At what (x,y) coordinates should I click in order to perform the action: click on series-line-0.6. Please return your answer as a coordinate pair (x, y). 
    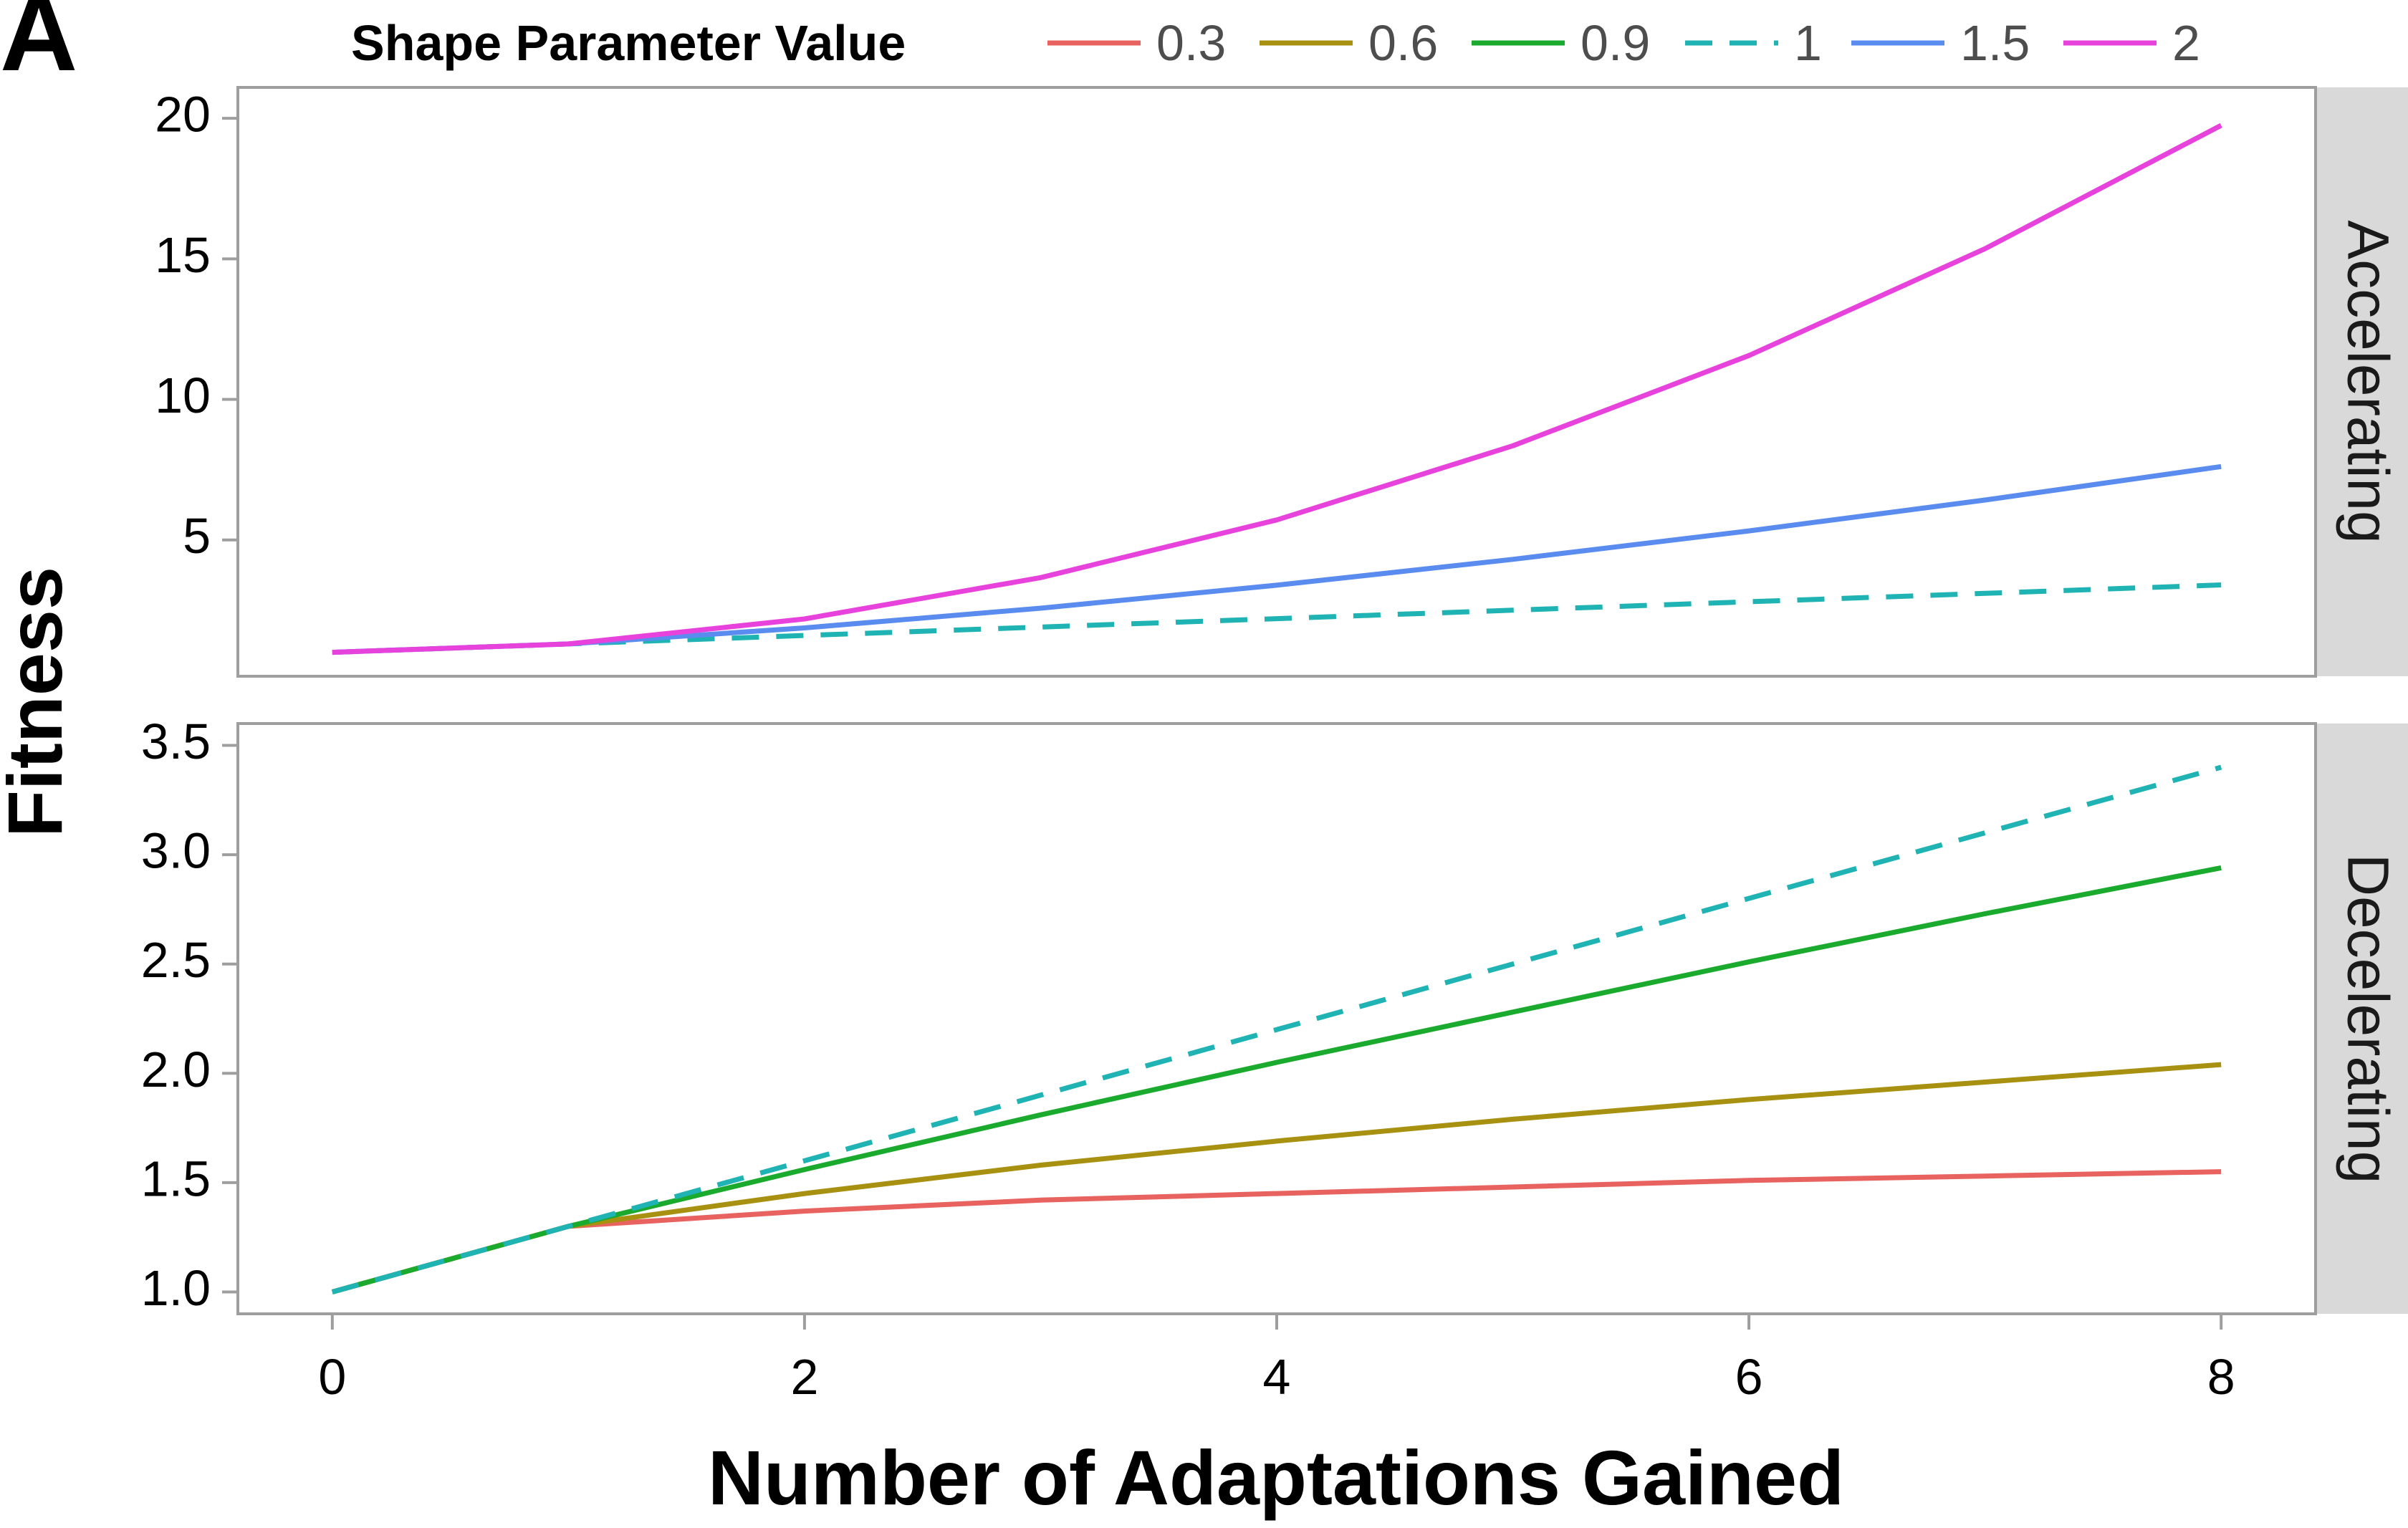
    Looking at the image, I should click on (1276, 1178).